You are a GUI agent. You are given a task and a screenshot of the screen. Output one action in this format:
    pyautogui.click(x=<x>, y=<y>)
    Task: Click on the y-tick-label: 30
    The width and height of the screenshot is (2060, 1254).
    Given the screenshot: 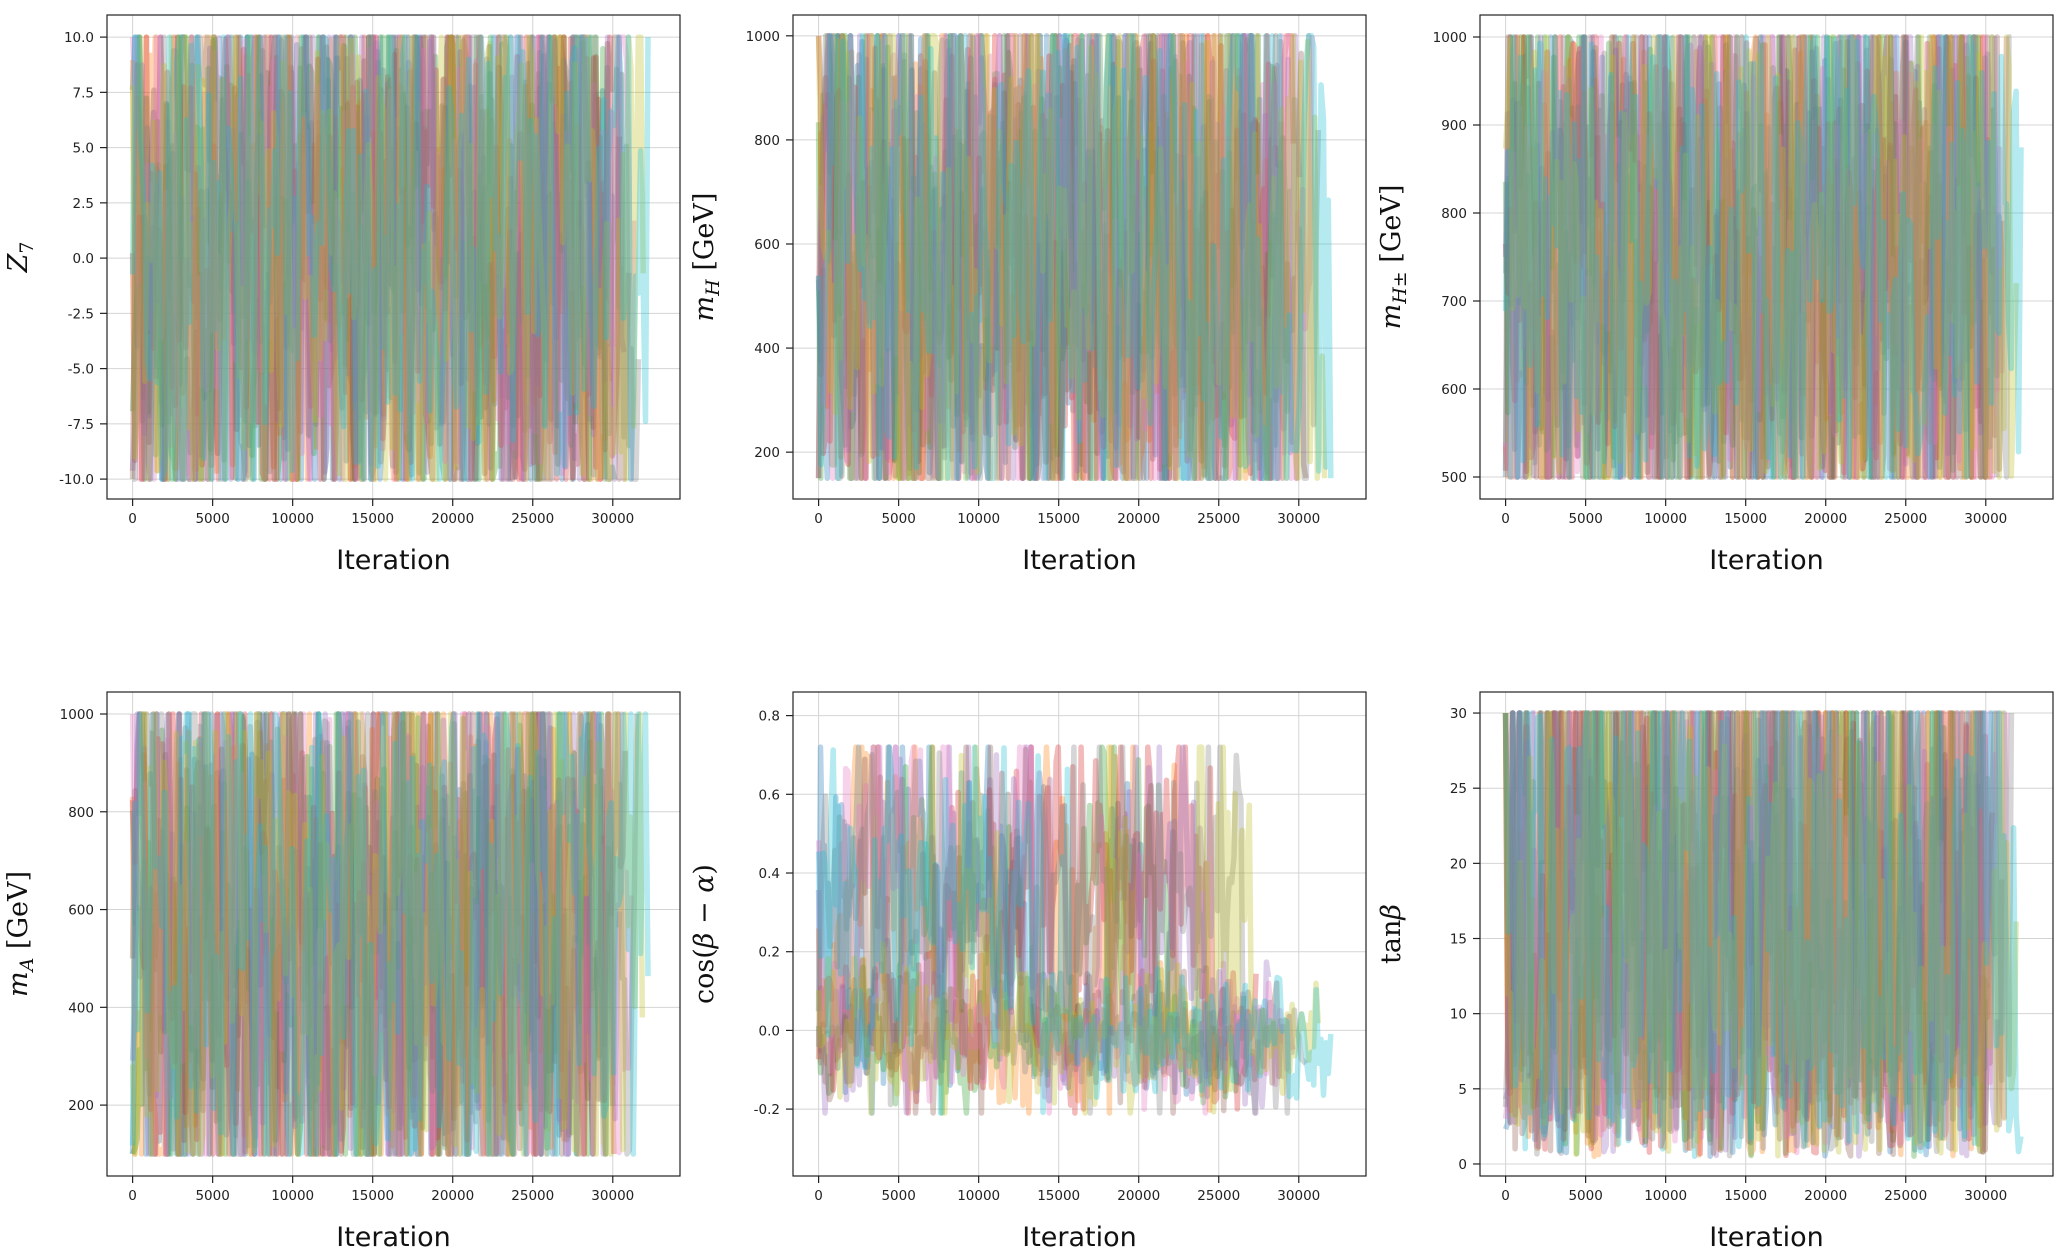 What is the action you would take?
    pyautogui.click(x=1458, y=714)
    